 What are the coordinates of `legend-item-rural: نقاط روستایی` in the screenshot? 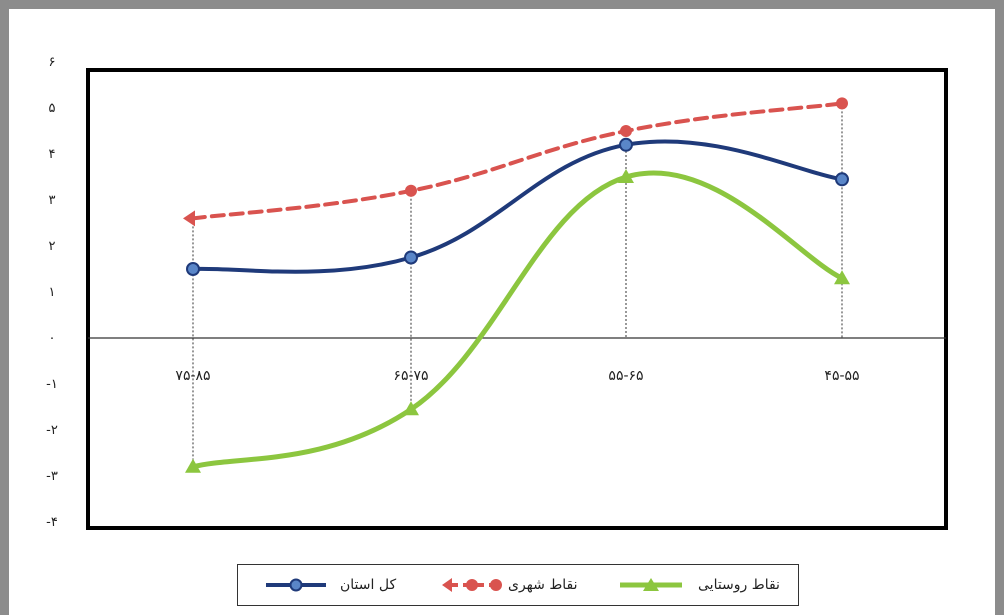 It's located at (698, 585).